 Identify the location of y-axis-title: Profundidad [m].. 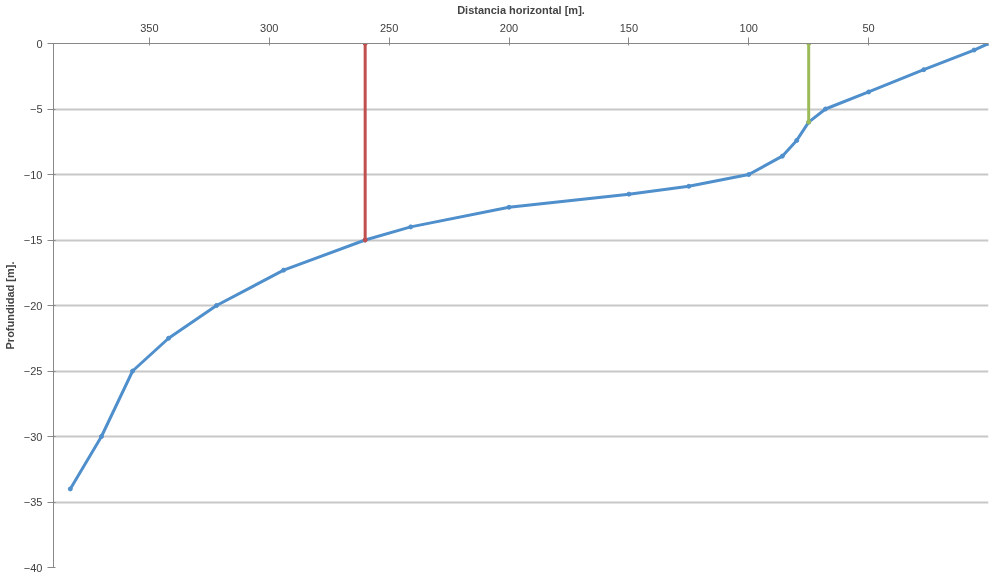
(9, 305).